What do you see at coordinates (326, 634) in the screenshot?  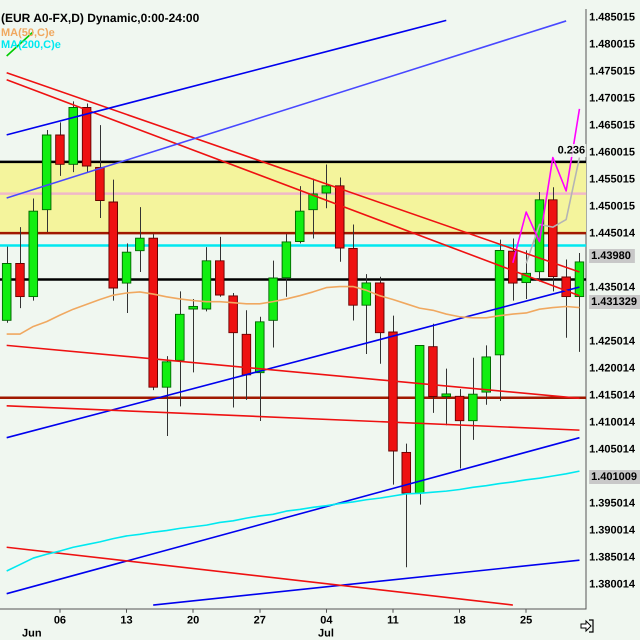 I see `text: Jul` at bounding box center [326, 634].